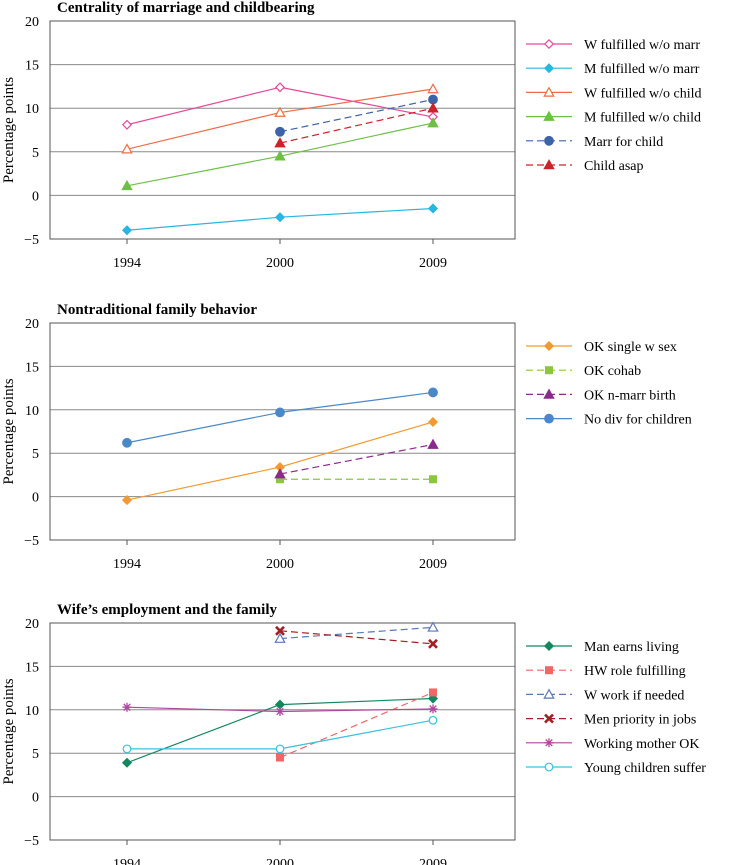  What do you see at coordinates (643, 93) in the screenshot?
I see `legend-label: W fulfilled w/o child` at bounding box center [643, 93].